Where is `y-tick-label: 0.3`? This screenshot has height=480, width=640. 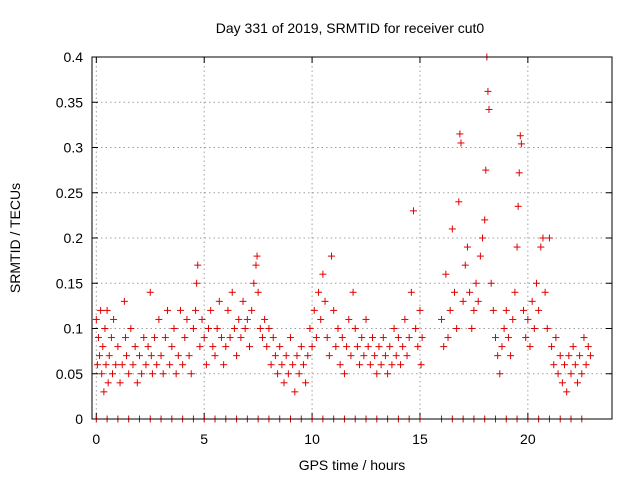 y-tick-label: 0.3 is located at coordinates (74, 148).